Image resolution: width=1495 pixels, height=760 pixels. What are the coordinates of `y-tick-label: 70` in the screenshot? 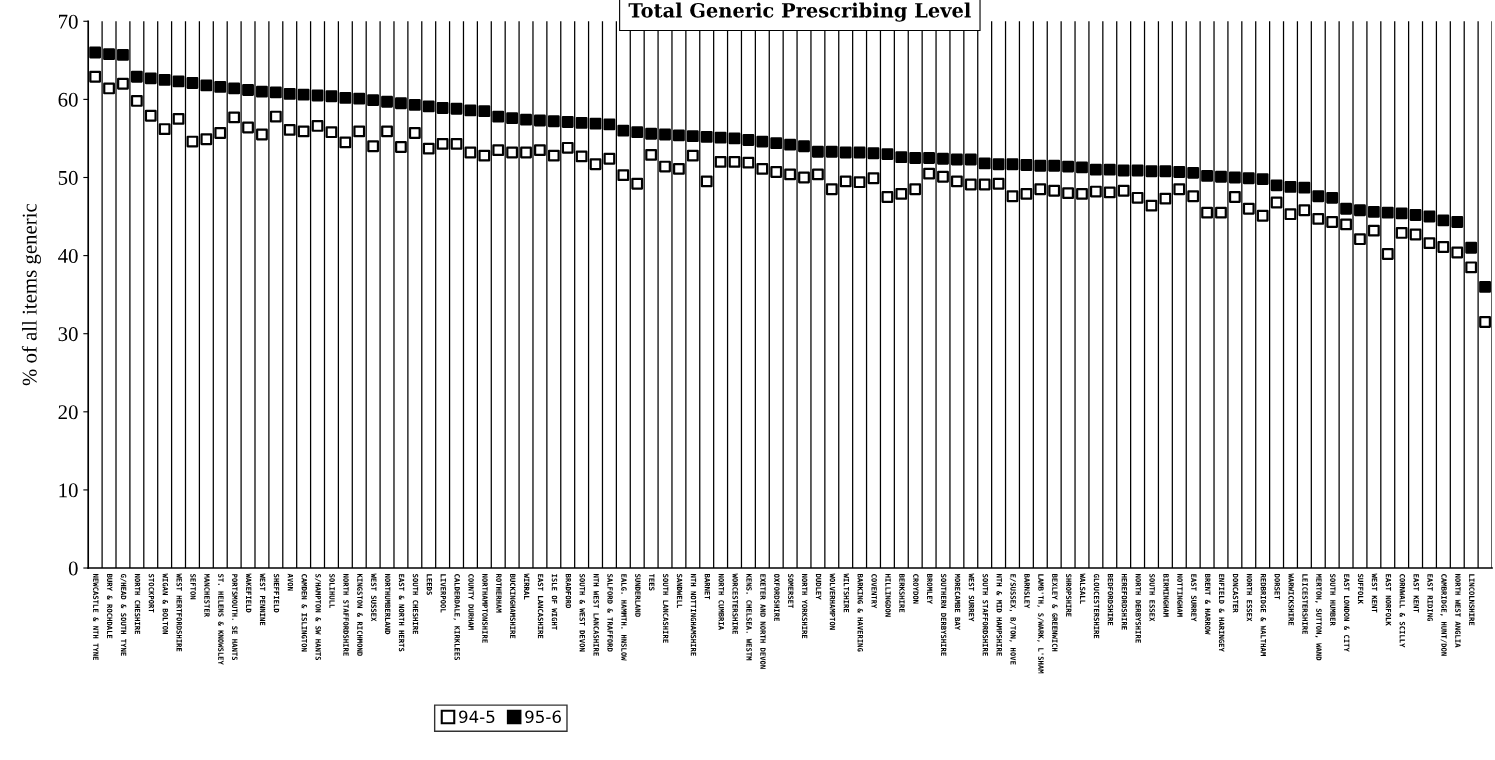 It's located at (68, 21).